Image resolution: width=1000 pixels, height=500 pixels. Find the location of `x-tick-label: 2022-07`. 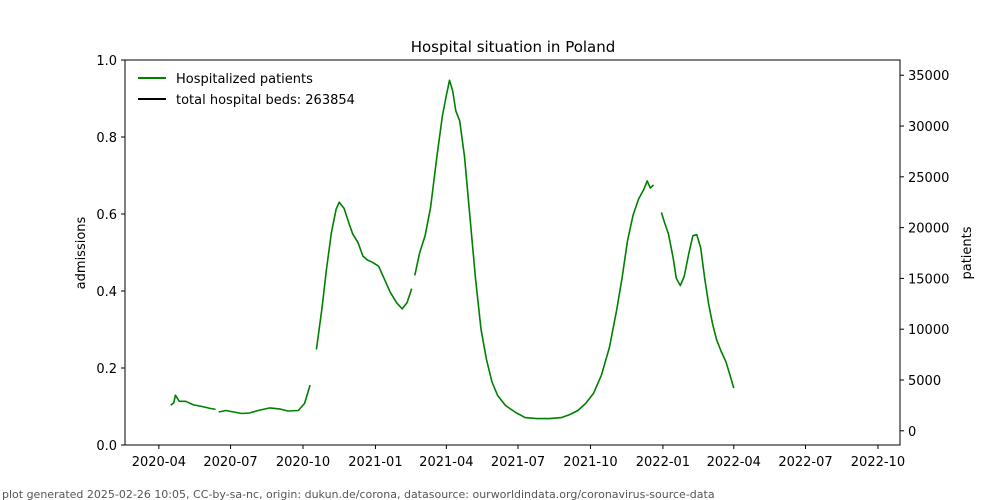

x-tick-label: 2022-07 is located at coordinates (805, 462).